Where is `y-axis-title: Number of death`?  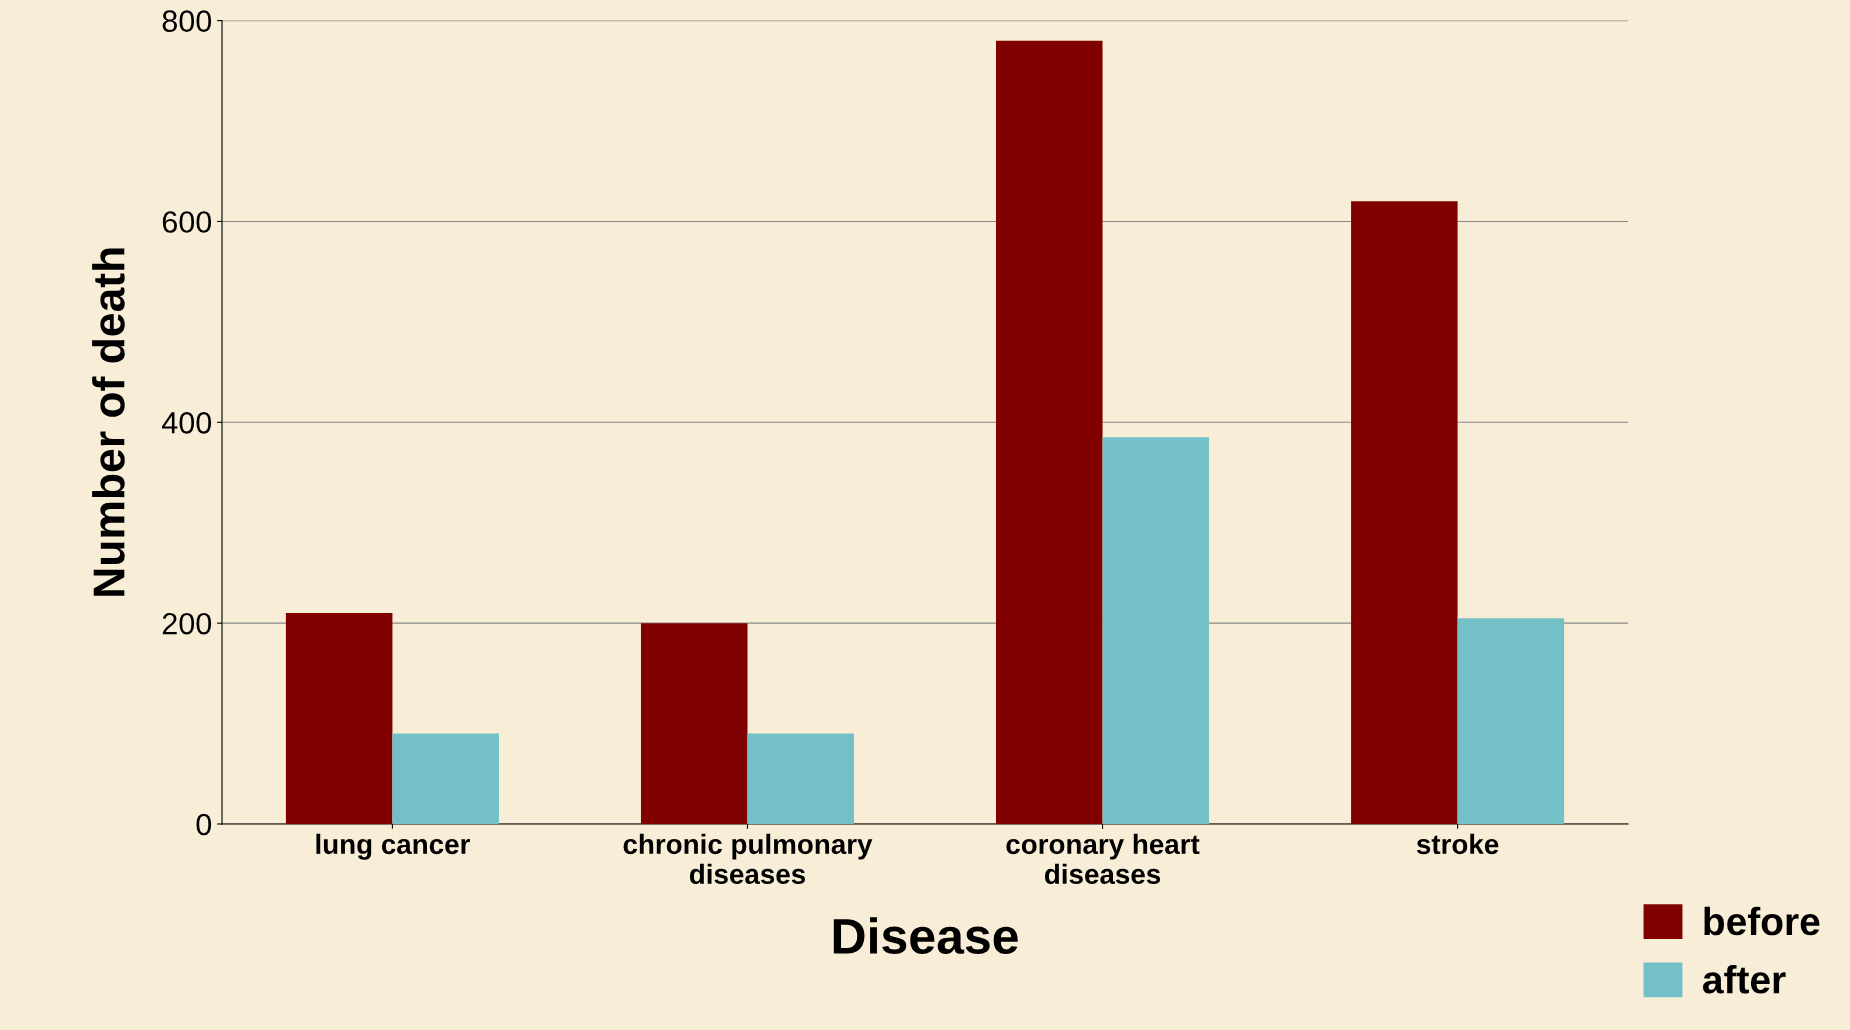
y-axis-title: Number of death is located at coordinates (108, 422).